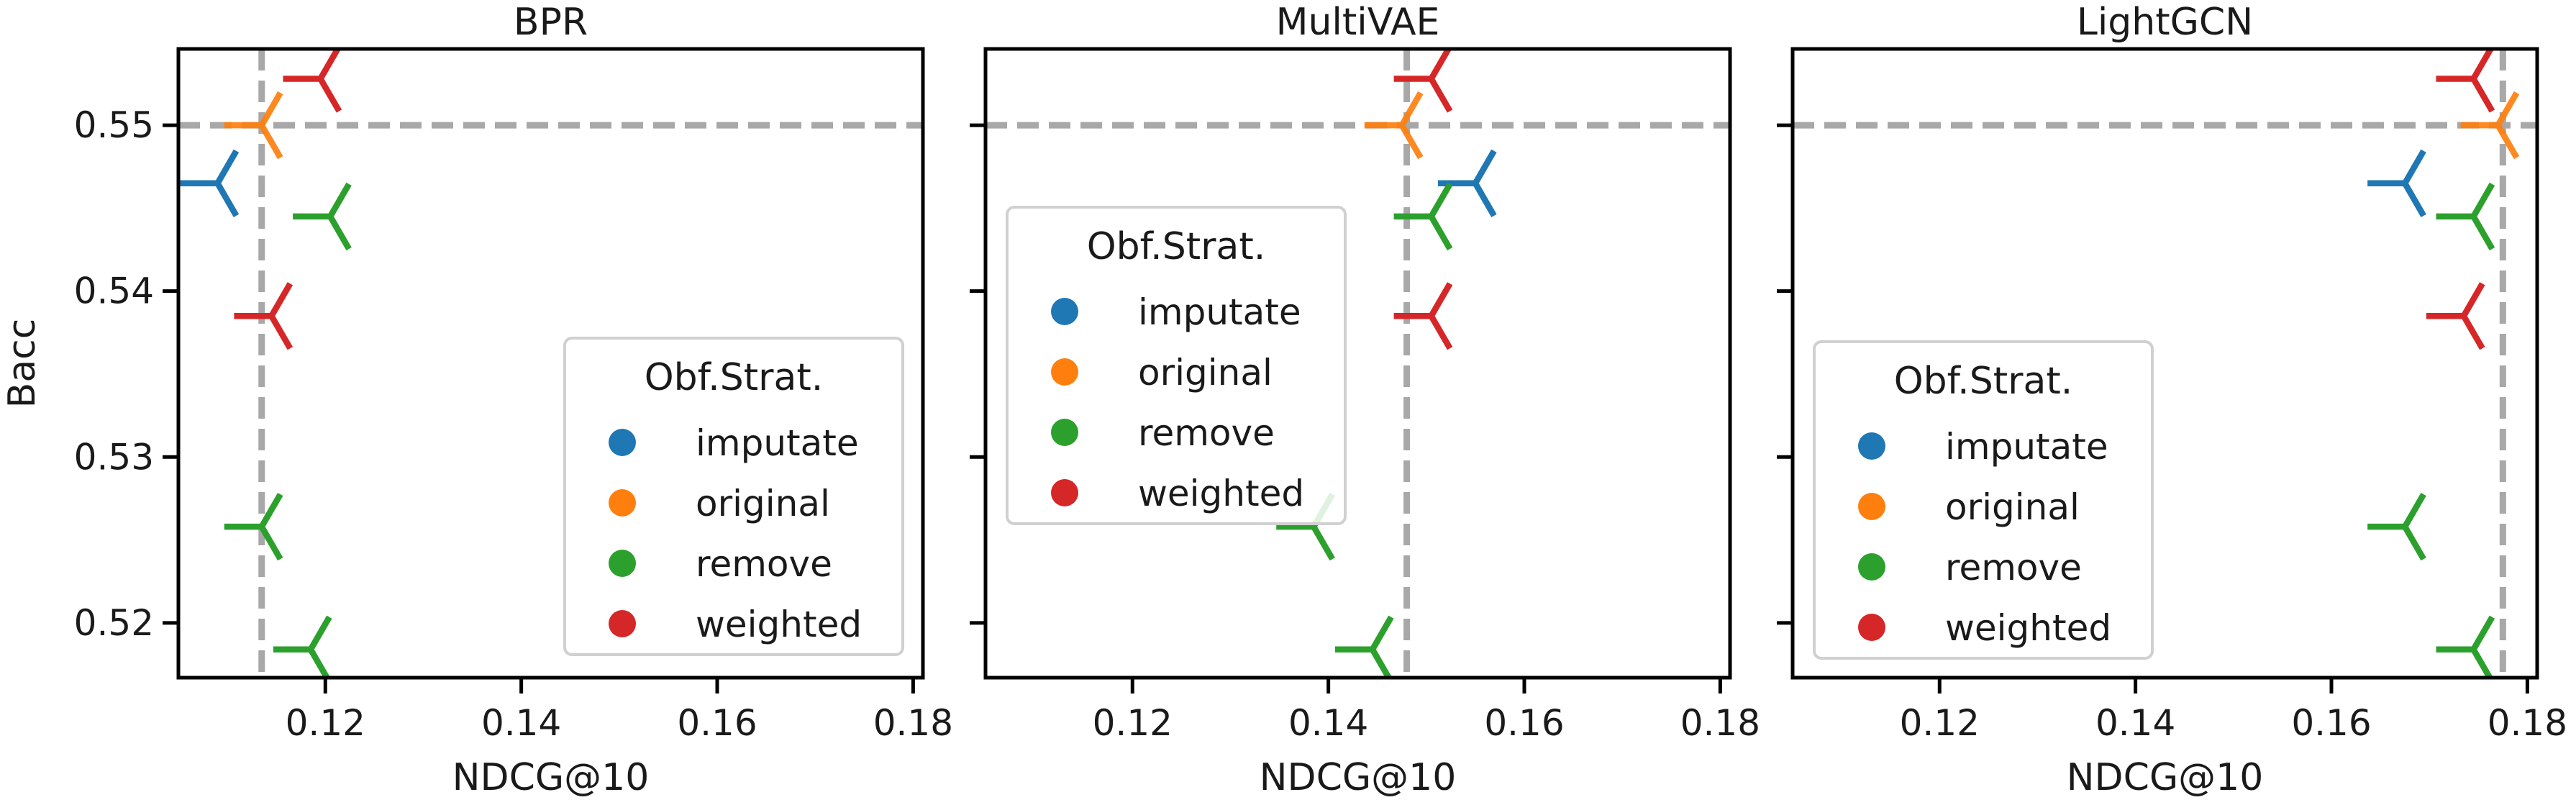 This screenshot has height=805, width=2576. Describe the element at coordinates (114, 457) in the screenshot. I see `y-tick-label: 0.53` at that location.